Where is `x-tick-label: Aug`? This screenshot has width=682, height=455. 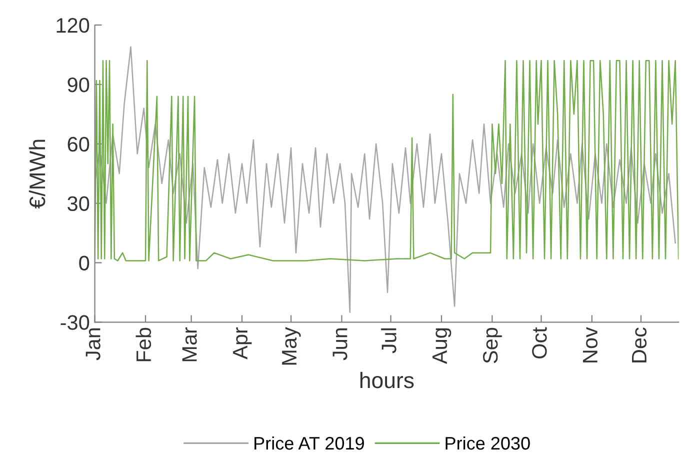 x-tick-label: Aug is located at coordinates (442, 346).